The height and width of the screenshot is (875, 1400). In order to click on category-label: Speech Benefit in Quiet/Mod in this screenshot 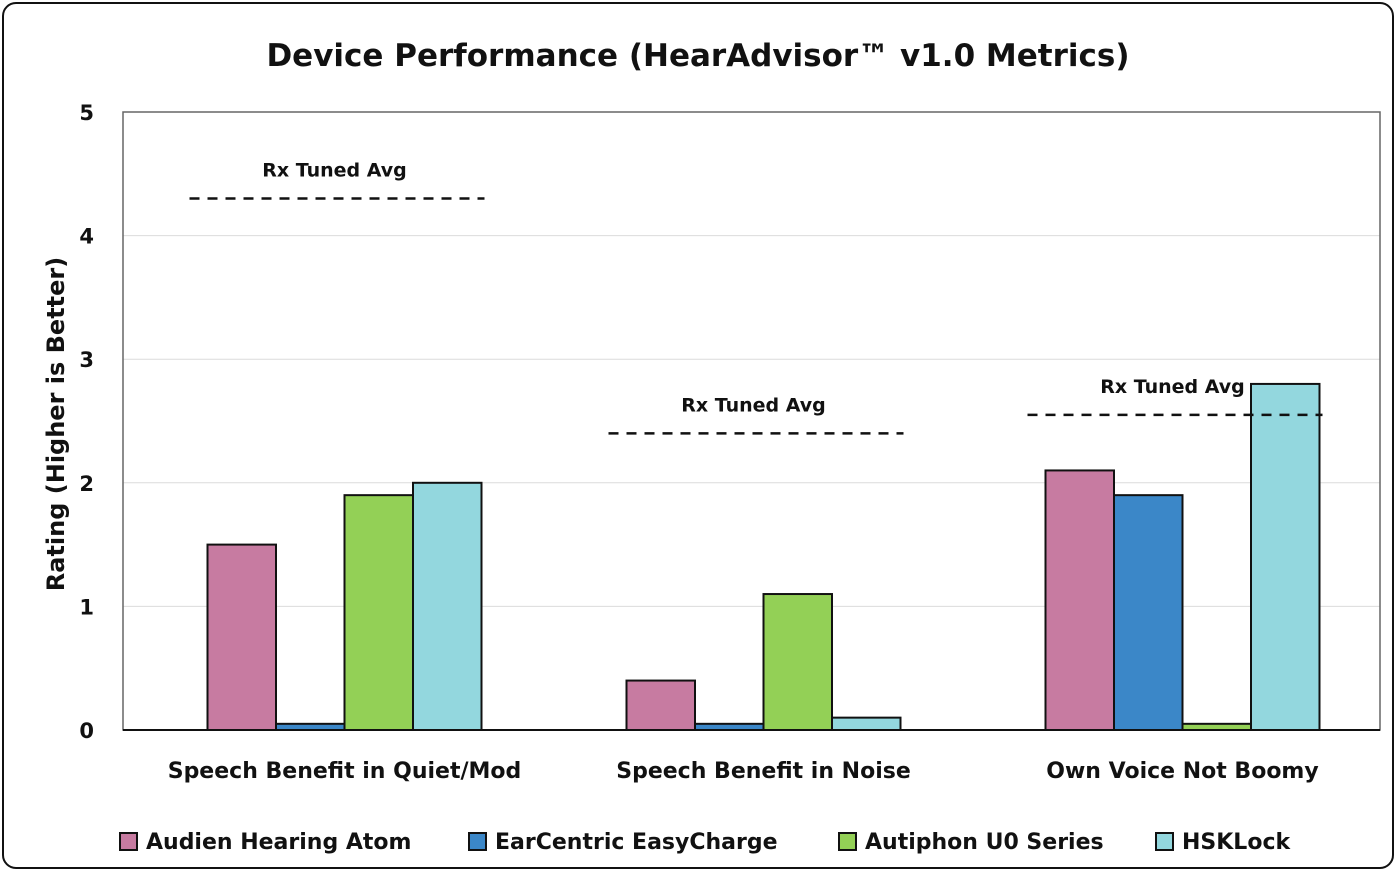, I will do `click(345, 771)`.